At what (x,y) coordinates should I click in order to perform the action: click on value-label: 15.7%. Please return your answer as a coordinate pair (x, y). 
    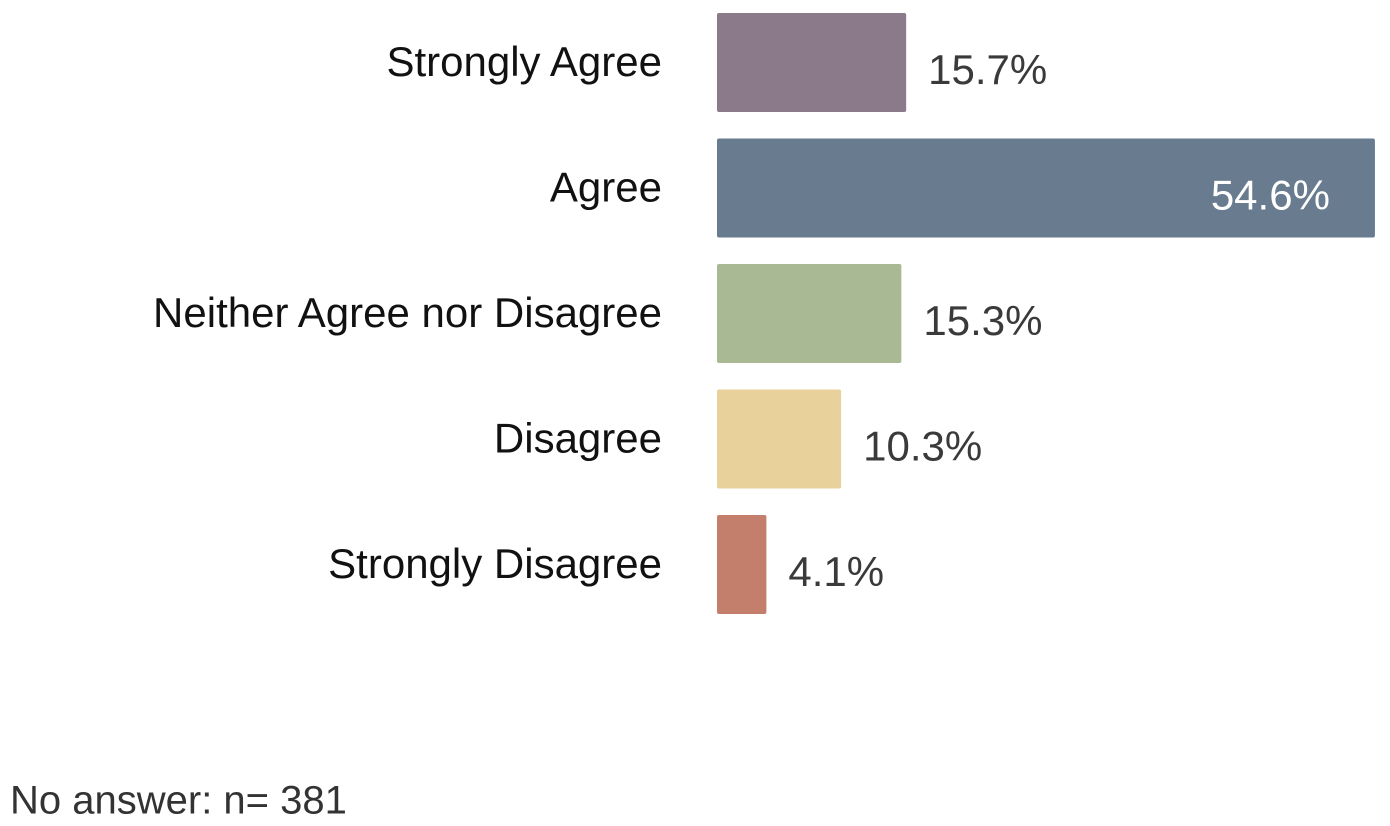
    Looking at the image, I should click on (987, 69).